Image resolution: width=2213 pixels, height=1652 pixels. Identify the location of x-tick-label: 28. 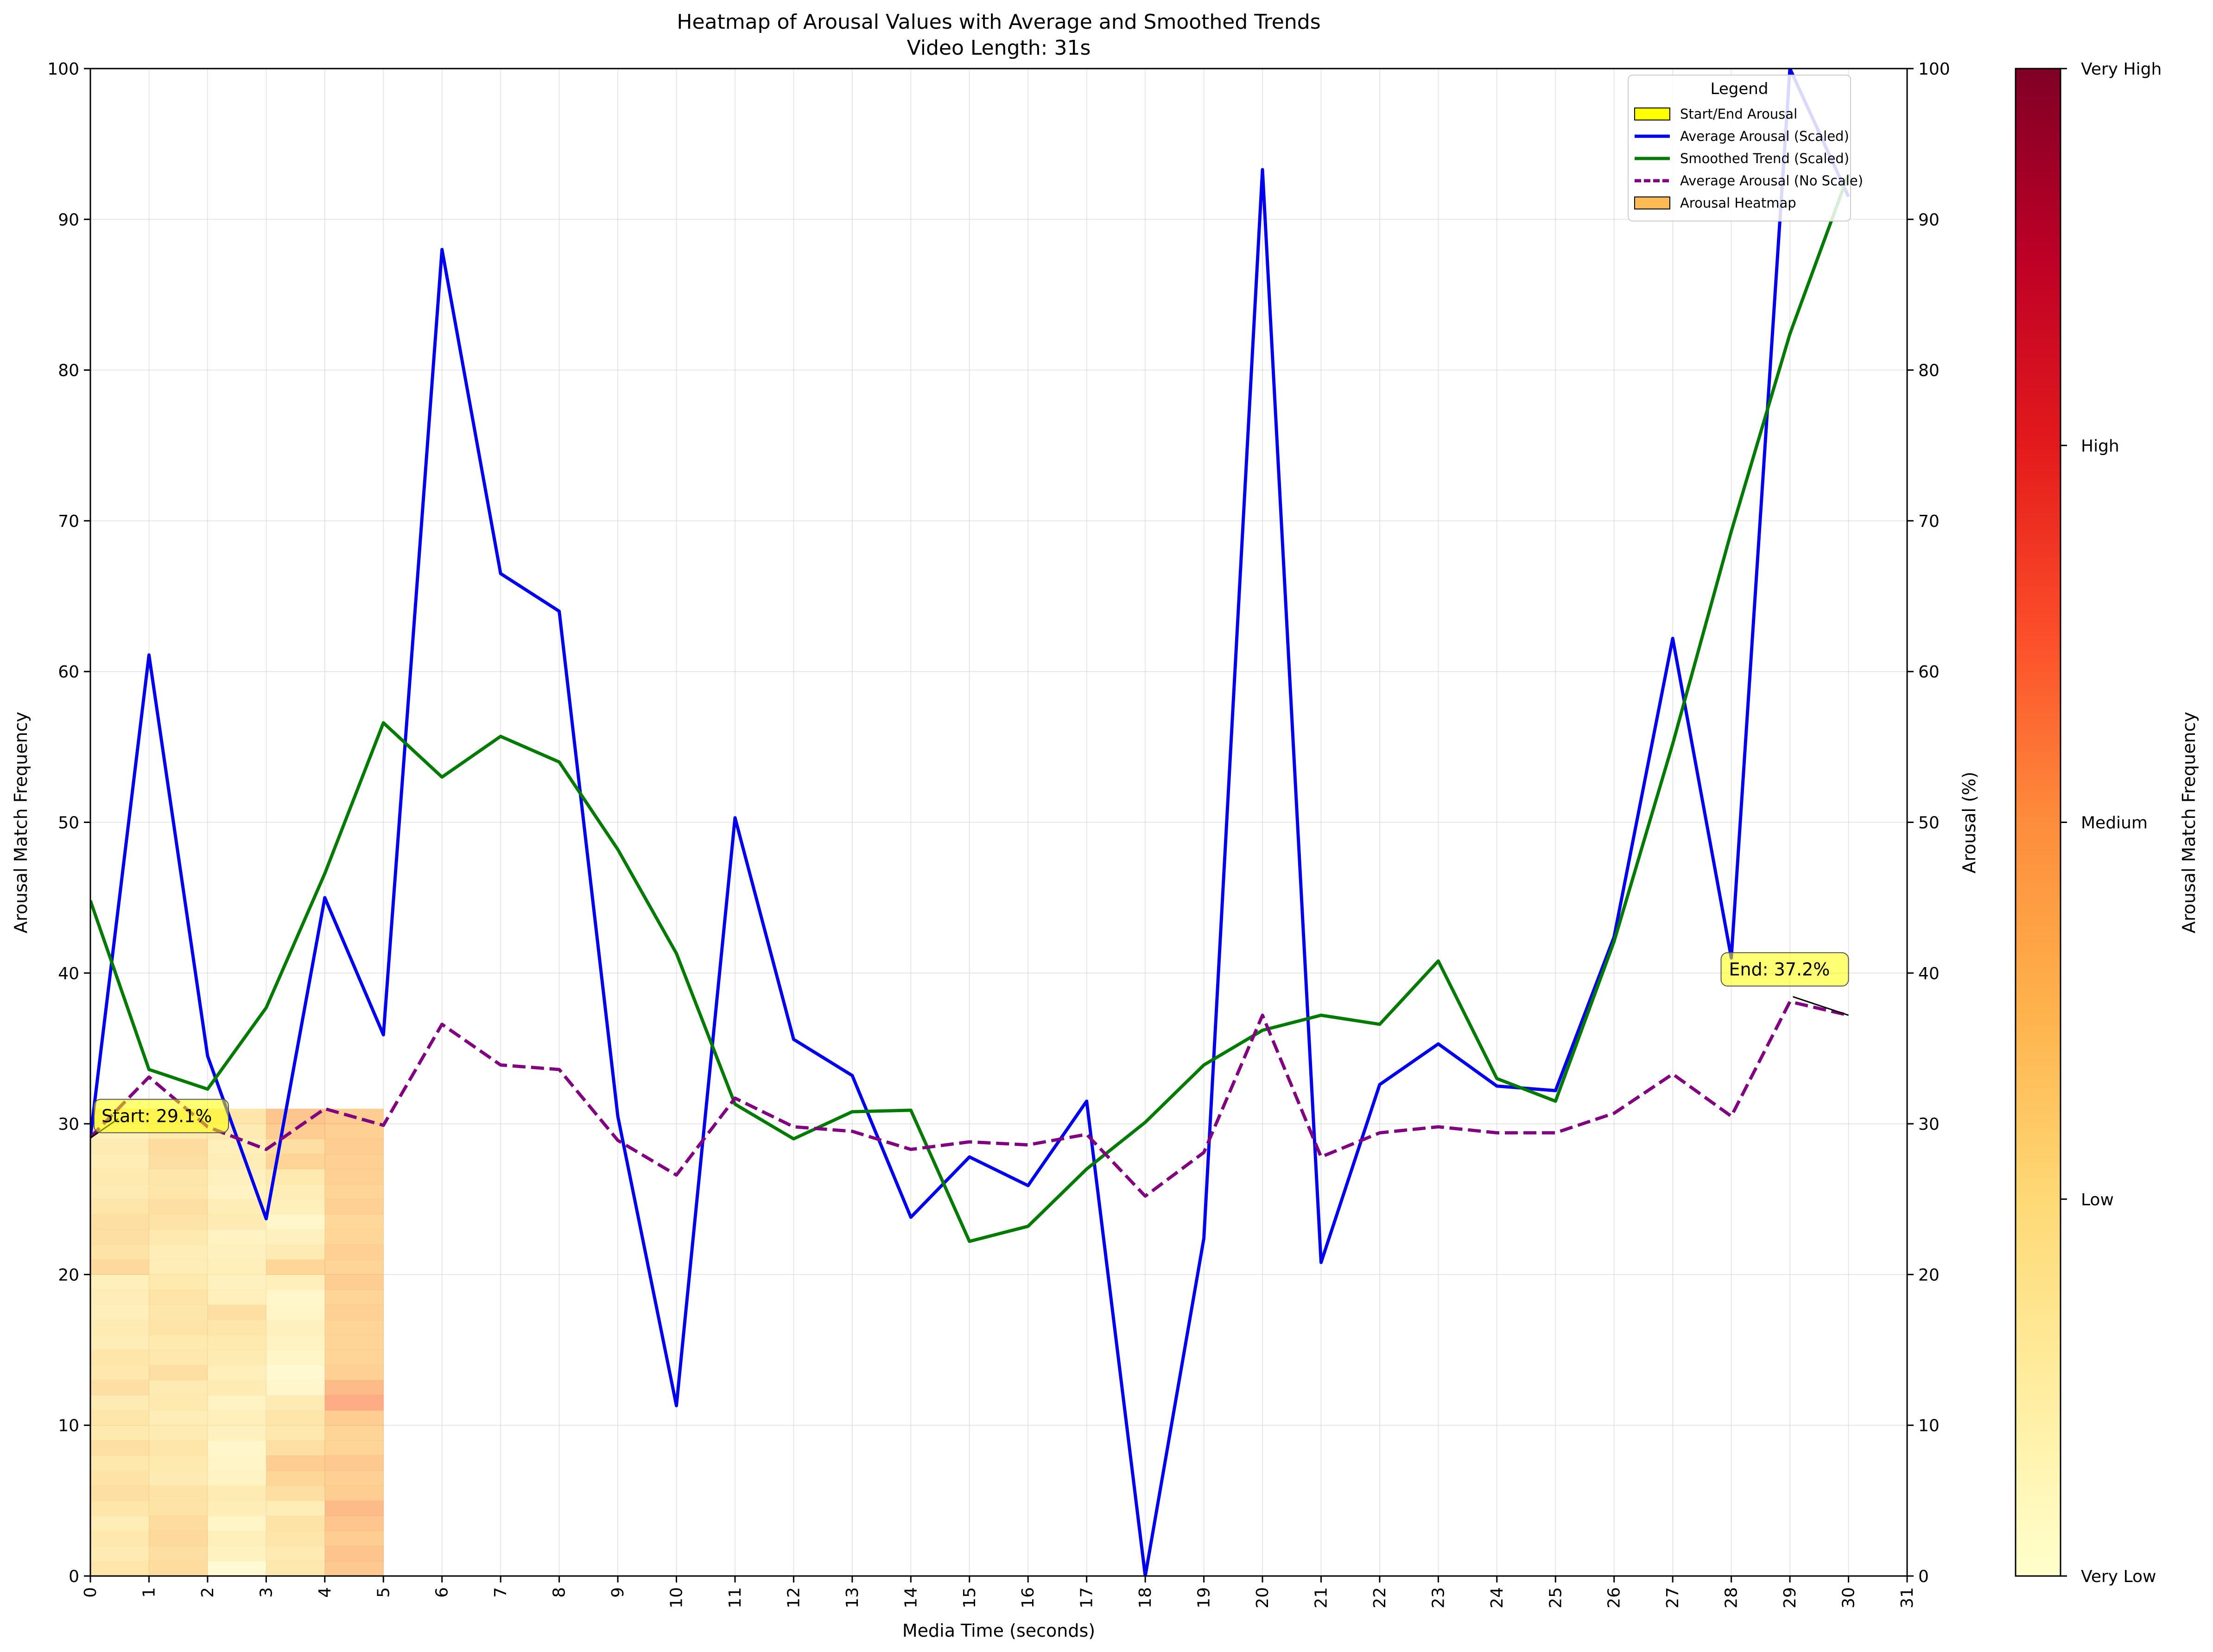
(1731, 1597).